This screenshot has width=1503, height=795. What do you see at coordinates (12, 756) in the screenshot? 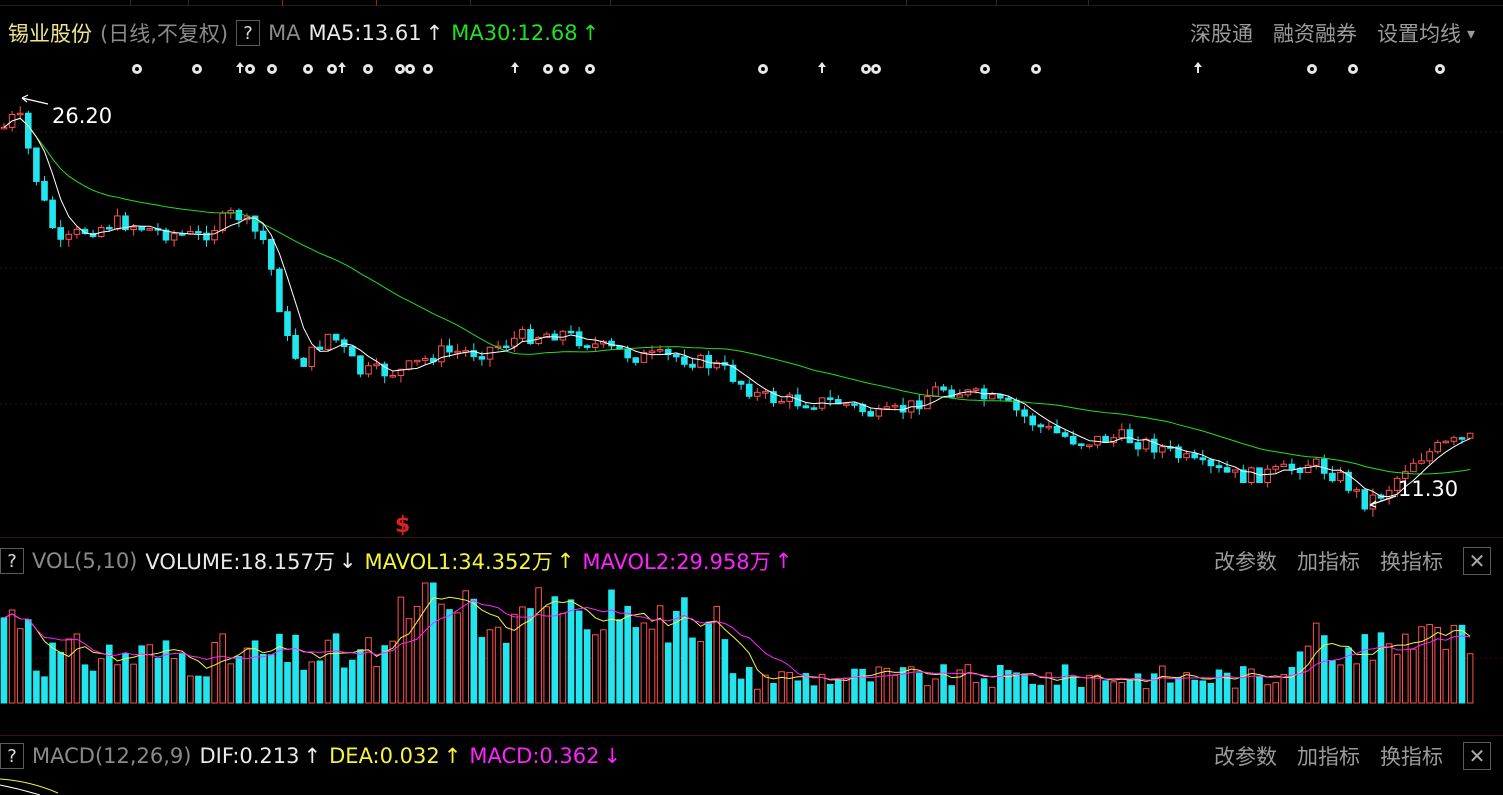
I see `macd-help-button: ?` at bounding box center [12, 756].